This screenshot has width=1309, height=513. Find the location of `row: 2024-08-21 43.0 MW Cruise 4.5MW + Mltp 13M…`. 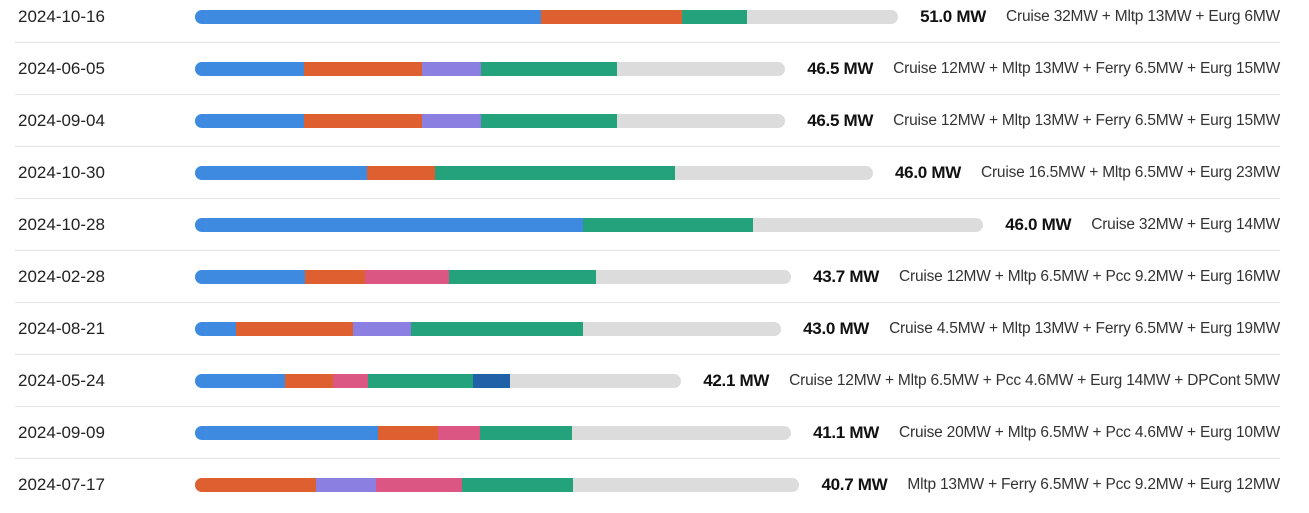

row: 2024-08-21 43.0 MW Cruise 4.5MW + Mltp 13M… is located at coordinates (647, 329).